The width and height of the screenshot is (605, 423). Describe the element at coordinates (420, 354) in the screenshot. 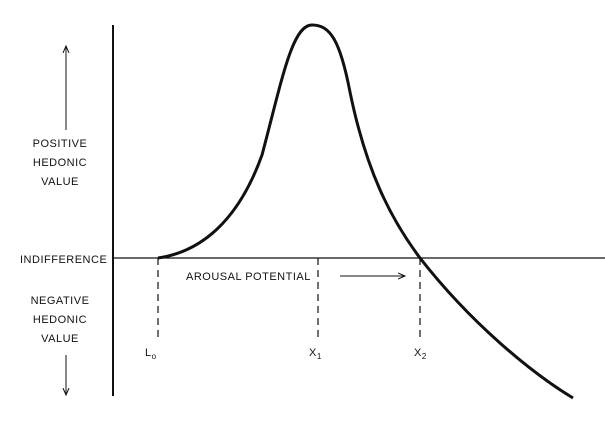

I see `point-label: X2` at that location.